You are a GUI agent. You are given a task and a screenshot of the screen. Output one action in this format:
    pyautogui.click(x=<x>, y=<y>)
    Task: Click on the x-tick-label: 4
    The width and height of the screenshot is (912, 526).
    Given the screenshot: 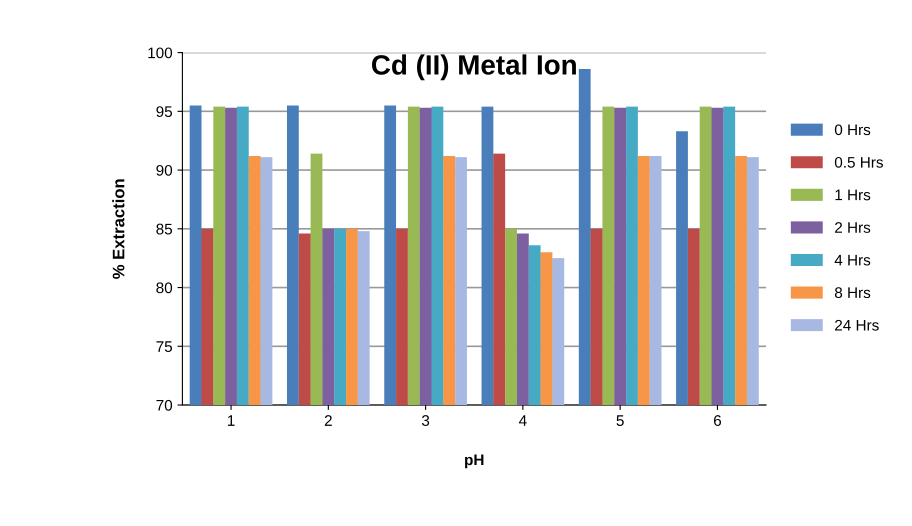 What is the action you would take?
    pyautogui.click(x=522, y=420)
    